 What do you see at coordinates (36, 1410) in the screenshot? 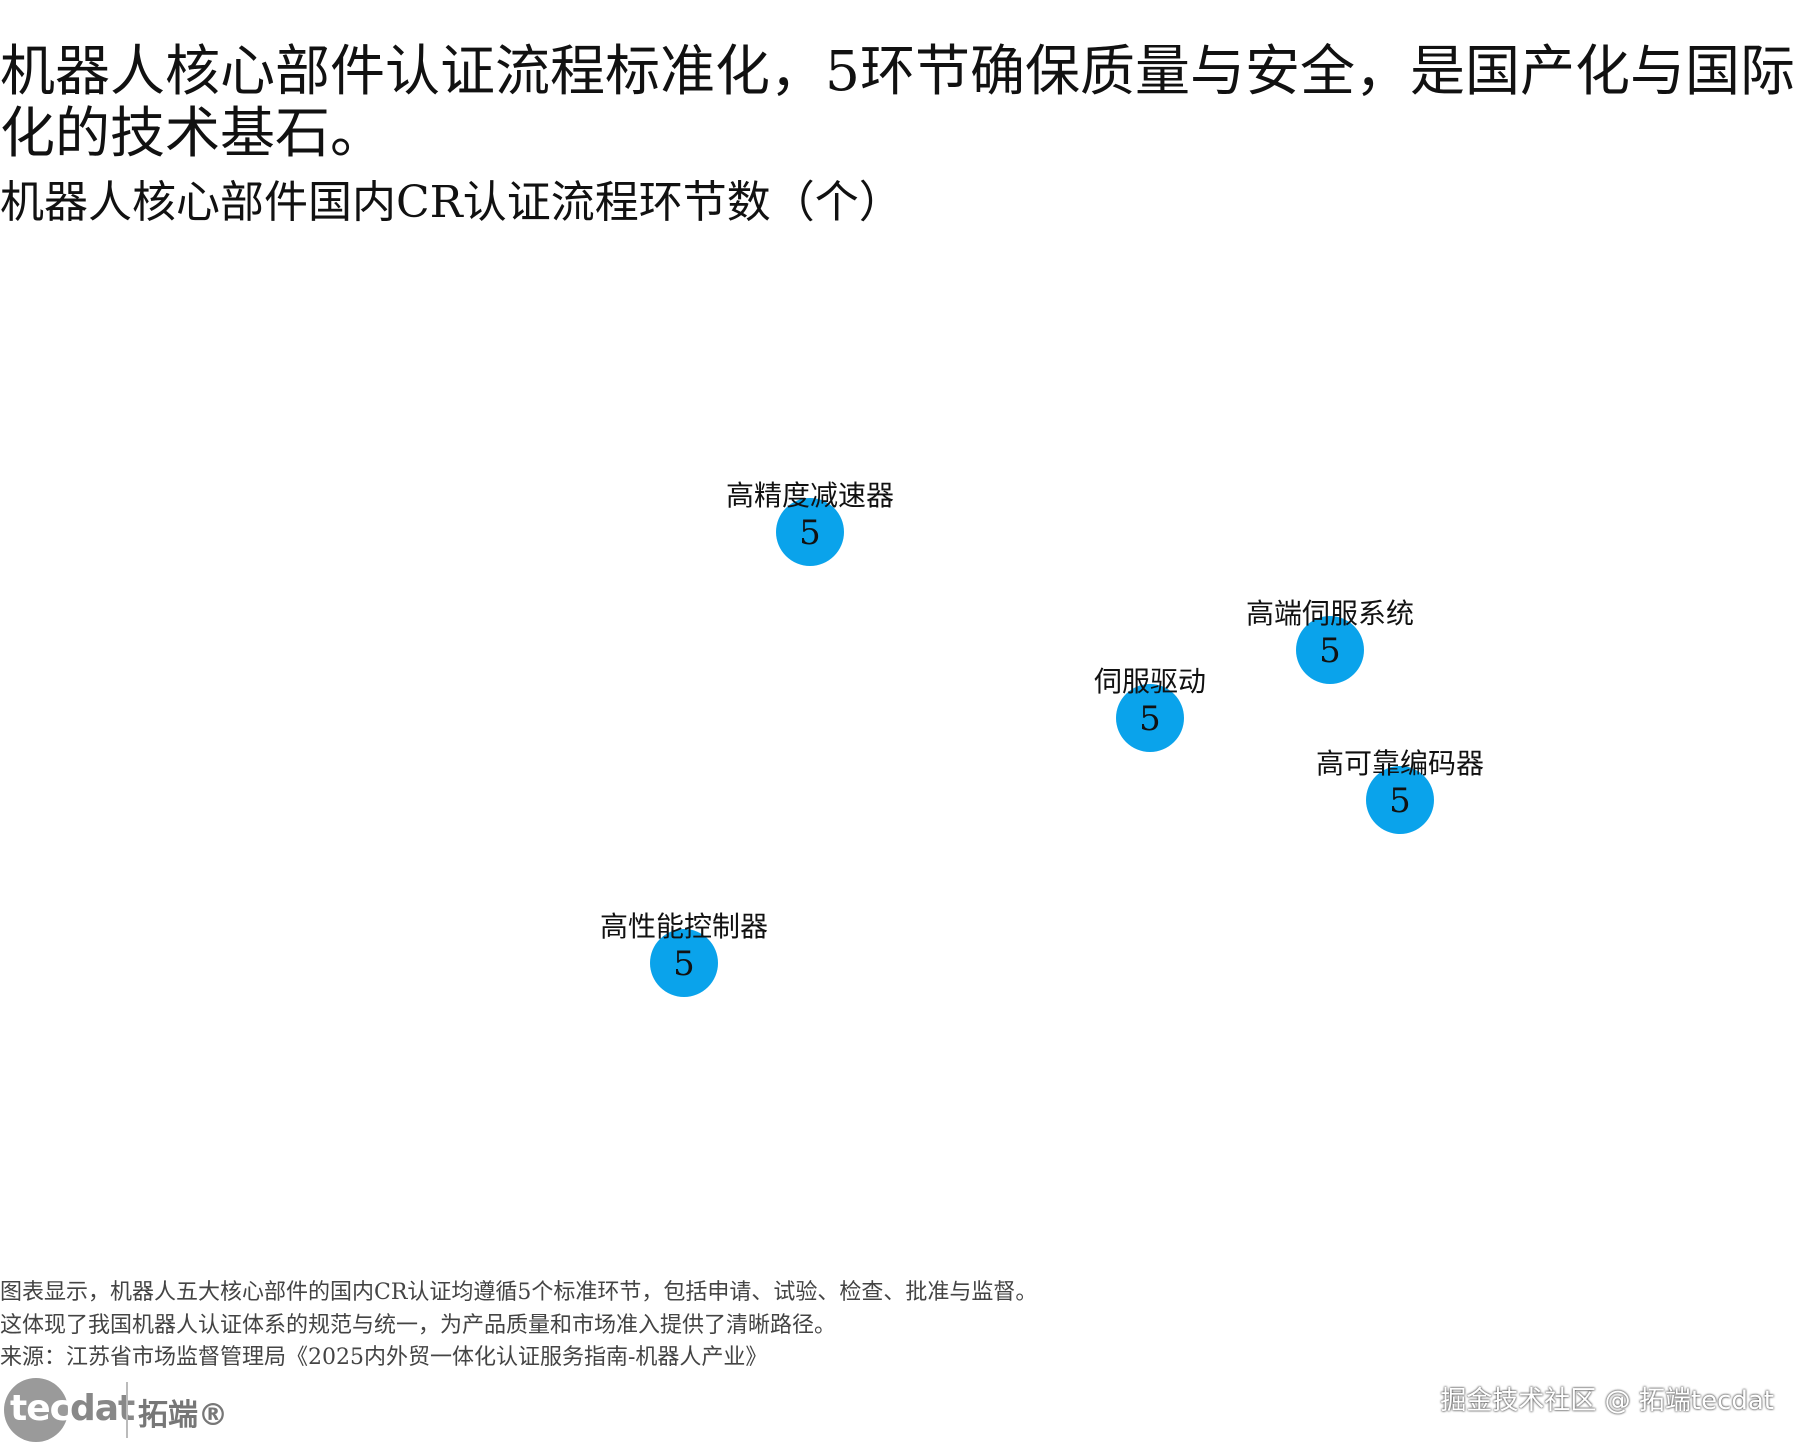
I see `logo-circle-icon` at bounding box center [36, 1410].